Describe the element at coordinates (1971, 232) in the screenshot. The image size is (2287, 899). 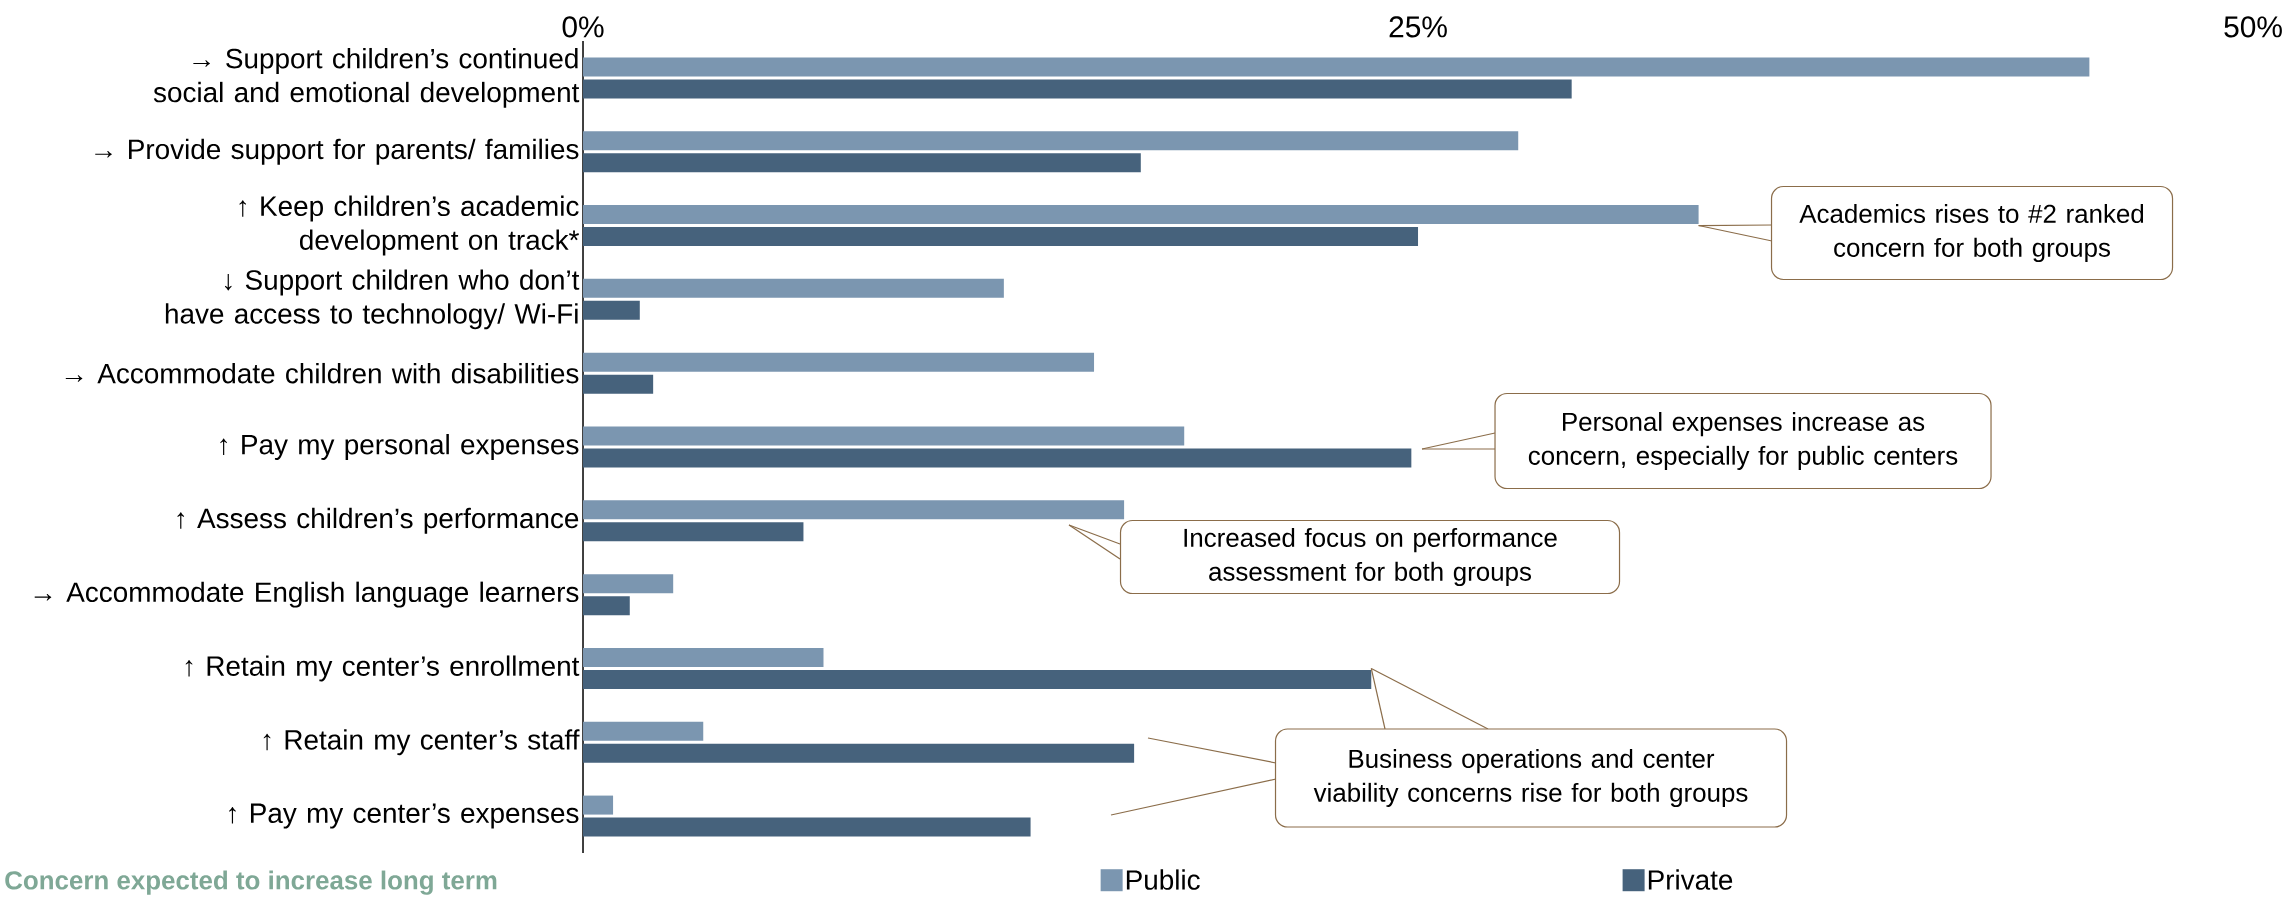
I see `annotation: Academics rises to #2 ranked concern for both groups` at that location.